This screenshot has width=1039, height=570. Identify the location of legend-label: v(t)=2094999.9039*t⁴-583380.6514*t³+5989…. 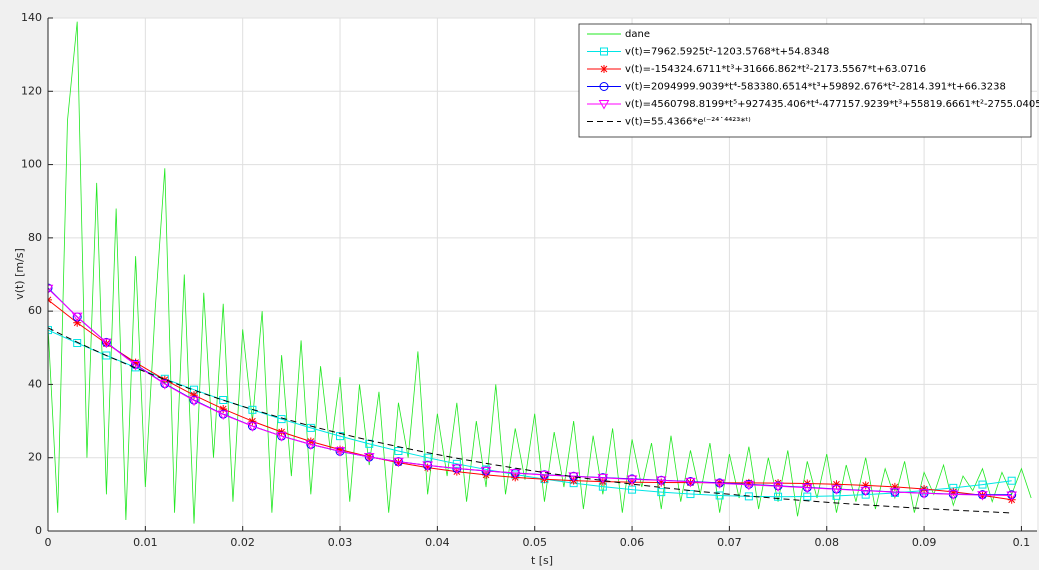
(815, 87).